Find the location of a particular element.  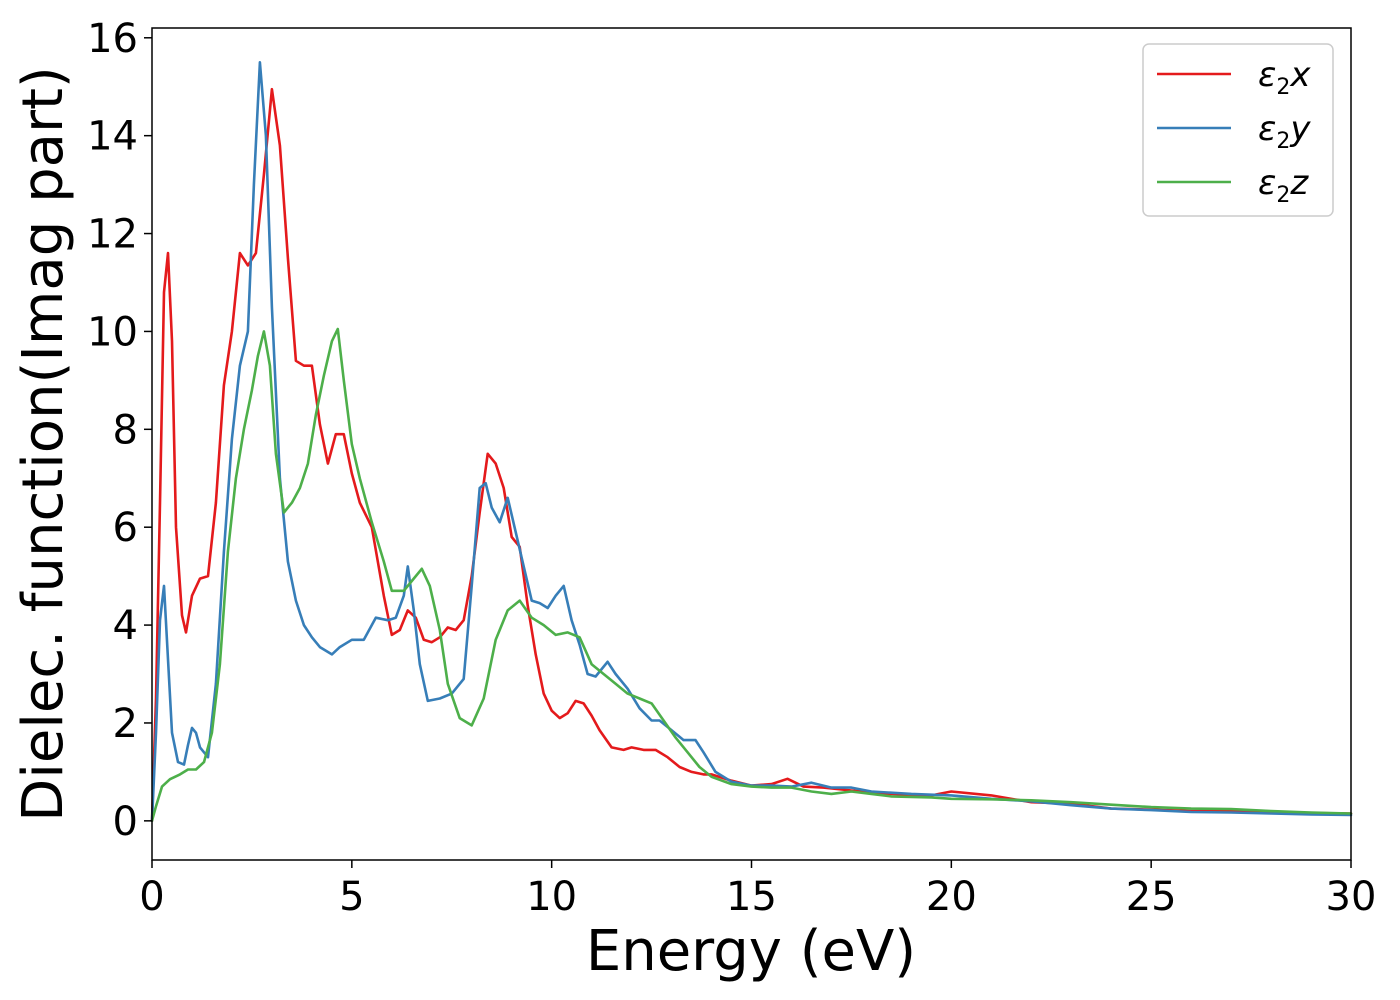

y-tick-label: 12 is located at coordinates (112, 235).